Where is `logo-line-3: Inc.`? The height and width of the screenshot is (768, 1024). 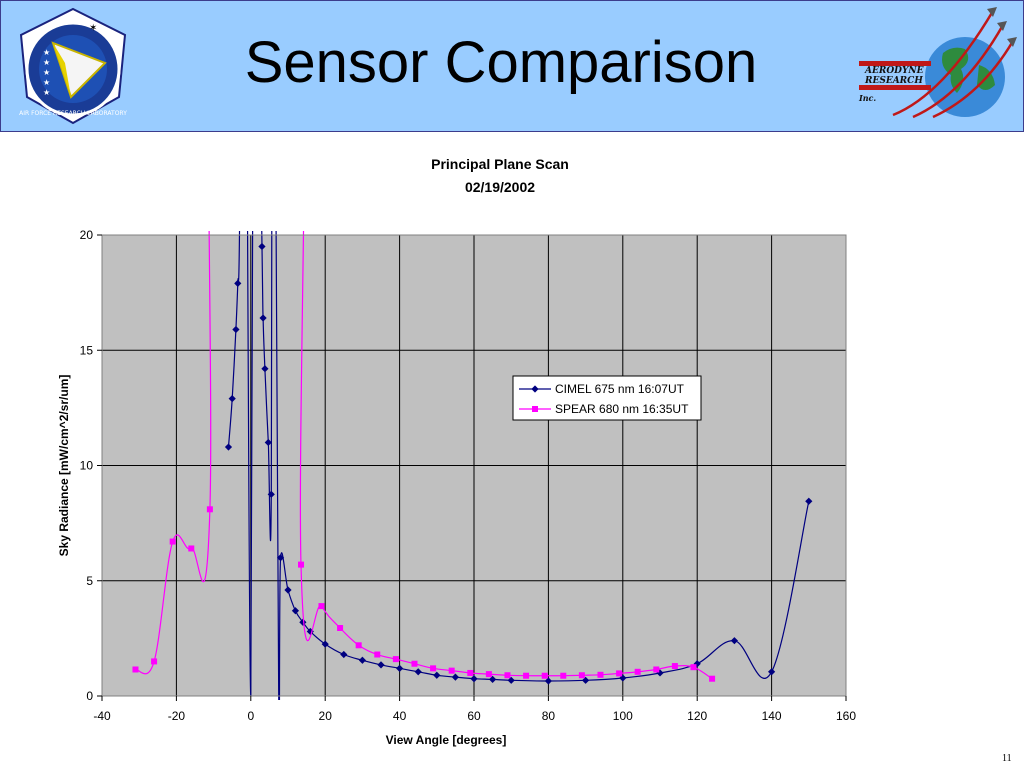 logo-line-3: Inc. is located at coordinates (867, 98).